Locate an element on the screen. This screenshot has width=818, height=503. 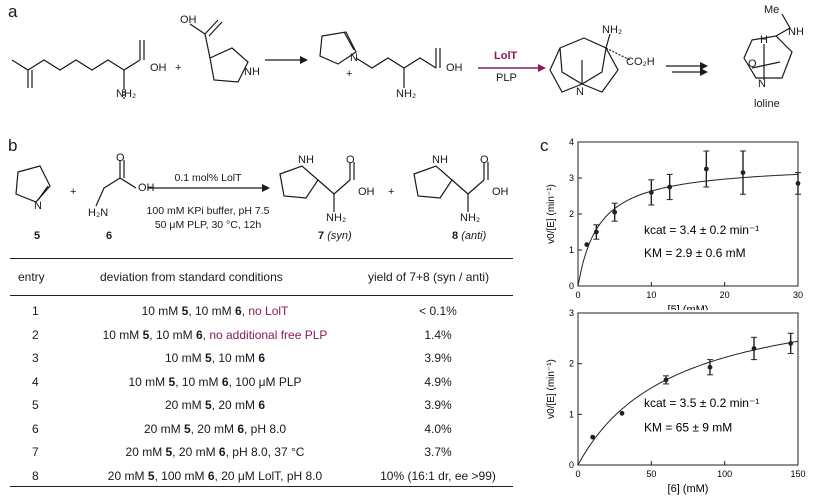
fit-curve is located at coordinates (688, 403).